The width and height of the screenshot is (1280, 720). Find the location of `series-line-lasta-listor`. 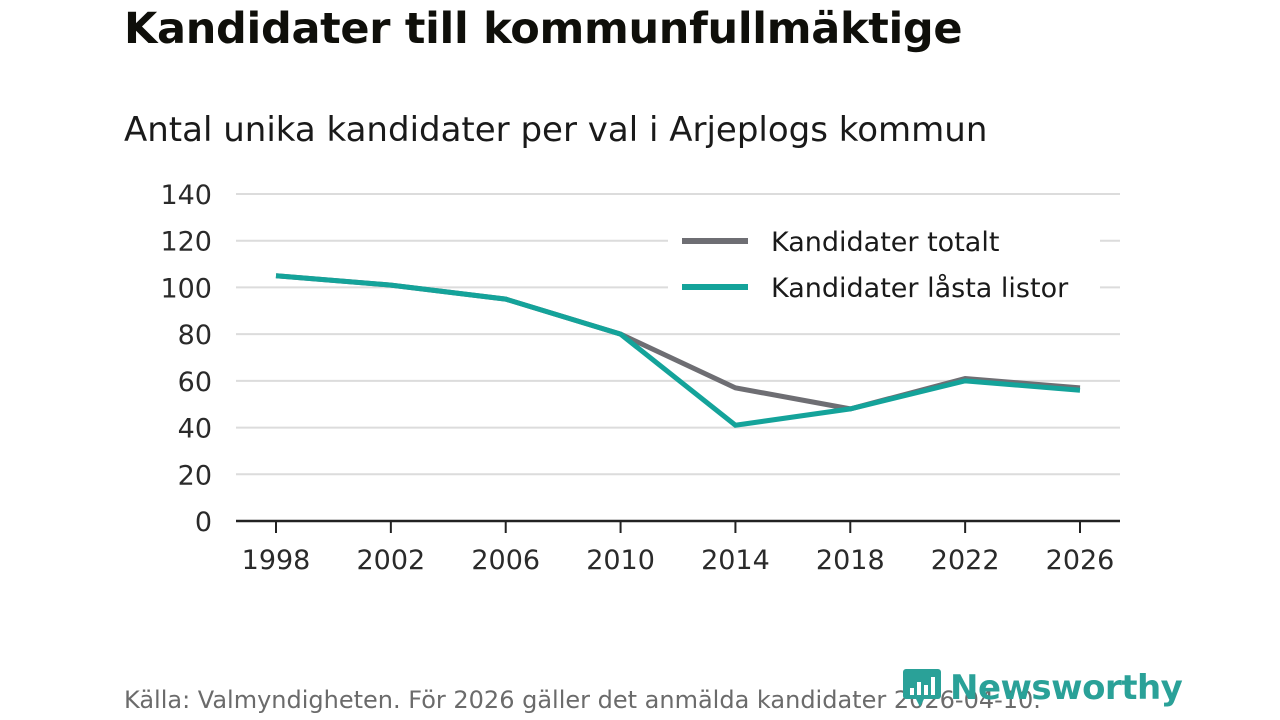

series-line-lasta-listor is located at coordinates (678, 350).